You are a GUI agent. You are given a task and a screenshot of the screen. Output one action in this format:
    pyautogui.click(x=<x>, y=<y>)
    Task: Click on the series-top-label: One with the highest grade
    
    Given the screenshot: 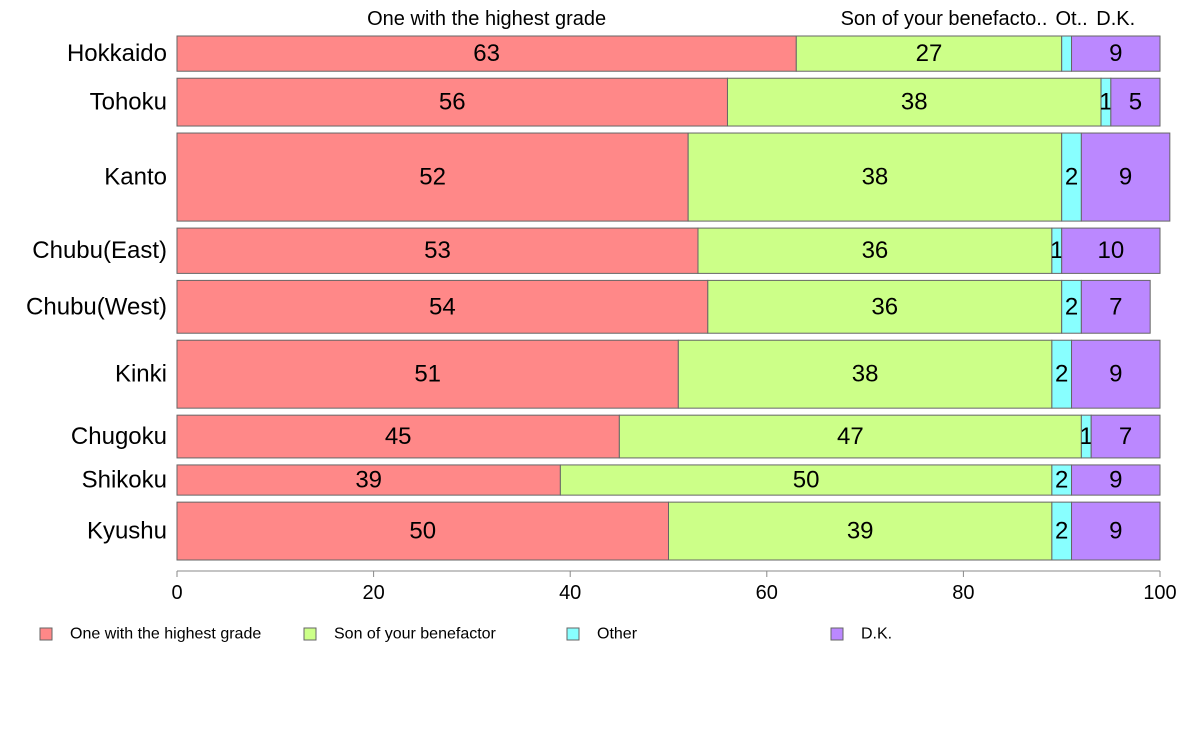 What is the action you would take?
    pyautogui.click(x=486, y=19)
    